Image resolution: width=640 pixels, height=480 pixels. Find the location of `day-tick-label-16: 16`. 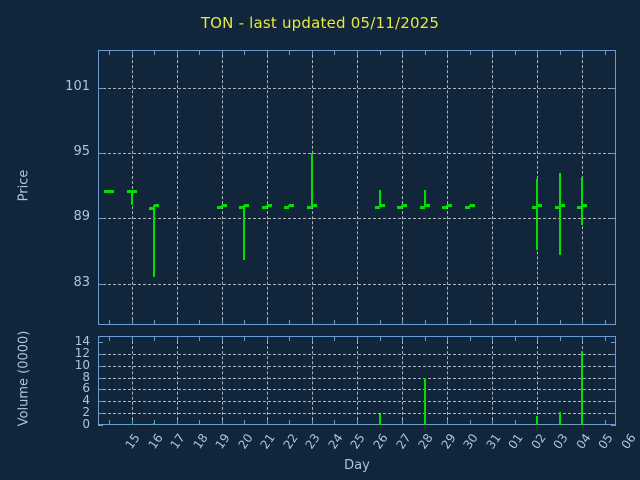

day-tick-label-16: 16 is located at coordinates (155, 441).